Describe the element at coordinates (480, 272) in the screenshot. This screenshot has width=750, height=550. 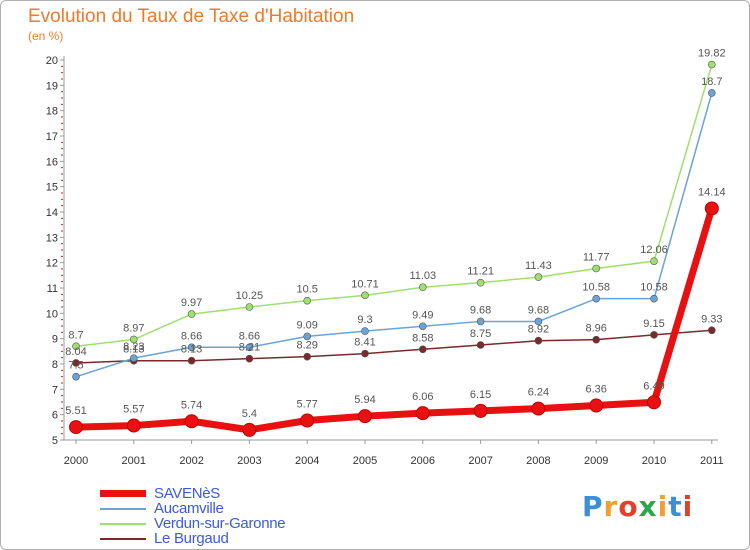
I see `data-label-2: 11.21` at that location.